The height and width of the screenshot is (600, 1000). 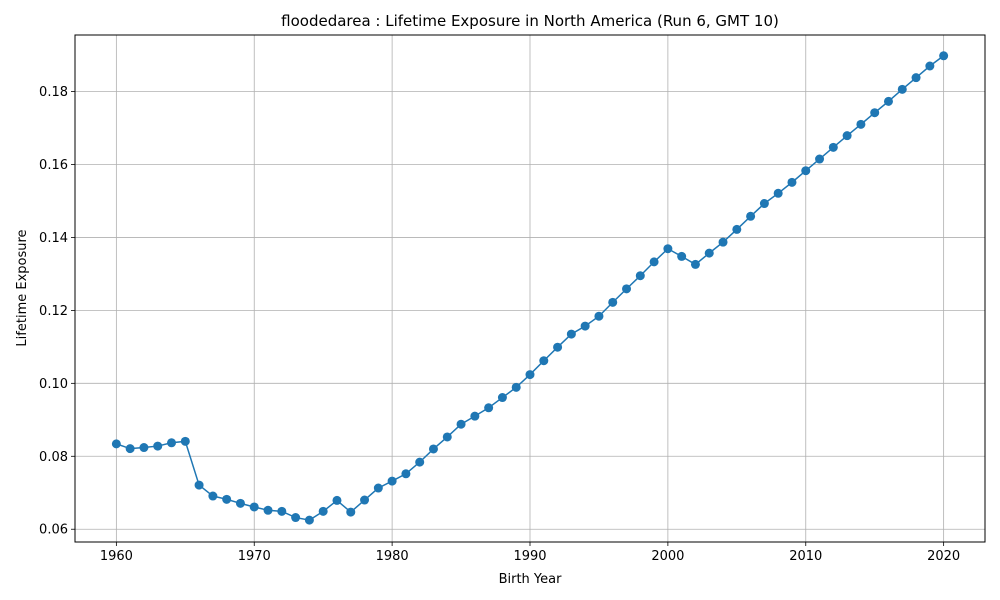 What do you see at coordinates (22, 287) in the screenshot?
I see `y-axis-label: Lifetime Exposure` at bounding box center [22, 287].